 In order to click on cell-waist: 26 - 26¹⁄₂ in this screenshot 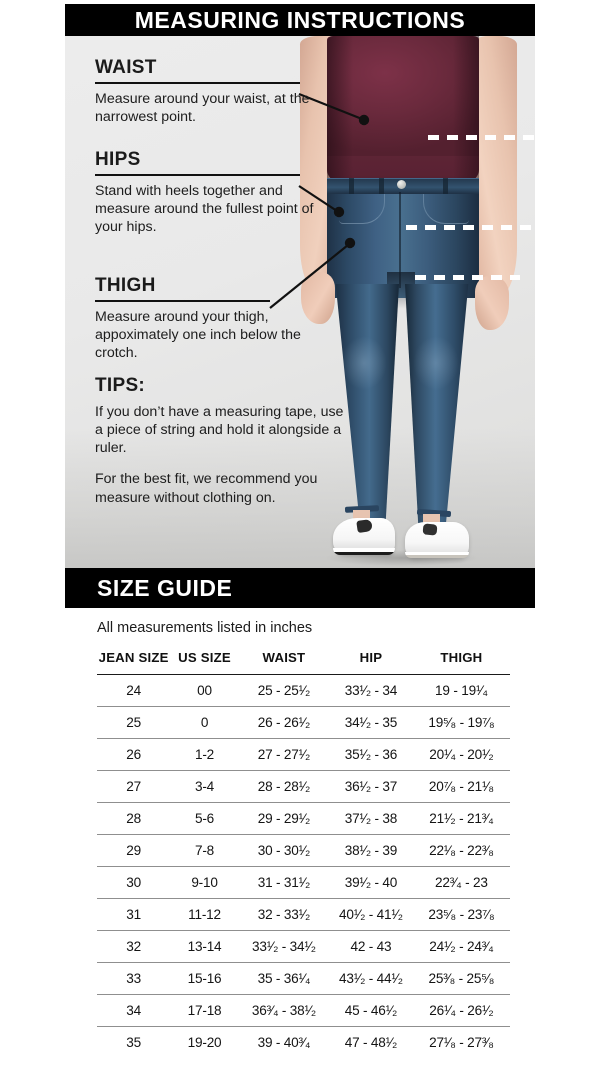, I will do `click(284, 722)`.